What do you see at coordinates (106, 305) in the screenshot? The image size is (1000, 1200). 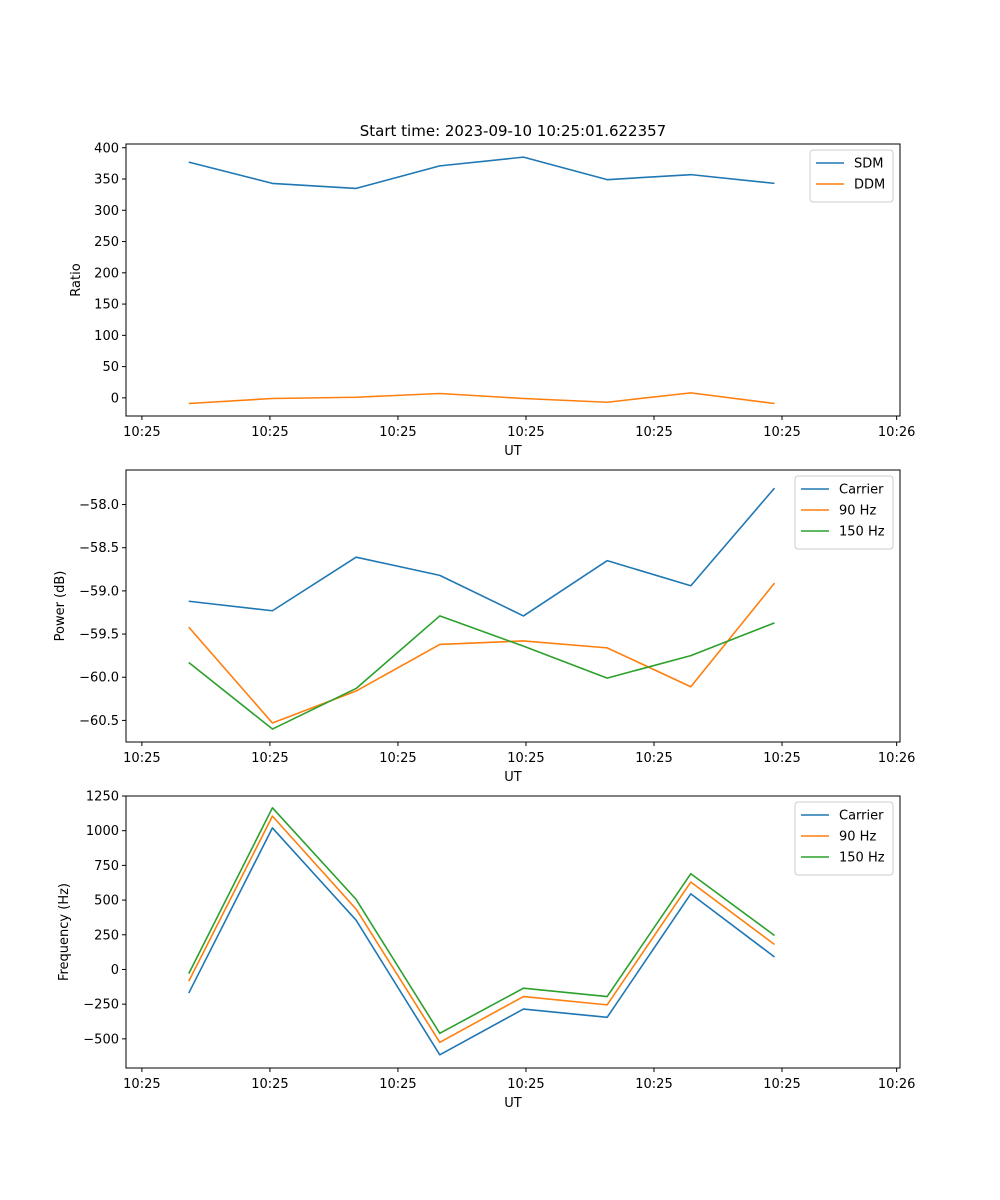 I see `y-tick-label: 150` at bounding box center [106, 305].